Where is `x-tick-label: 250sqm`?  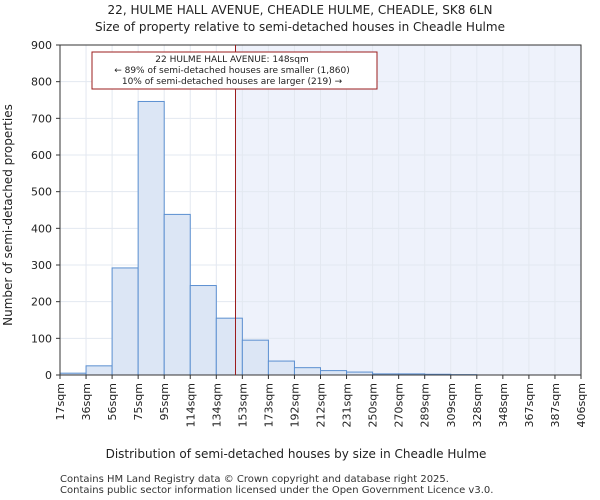 x-tick-label: 250sqm is located at coordinates (373, 405).